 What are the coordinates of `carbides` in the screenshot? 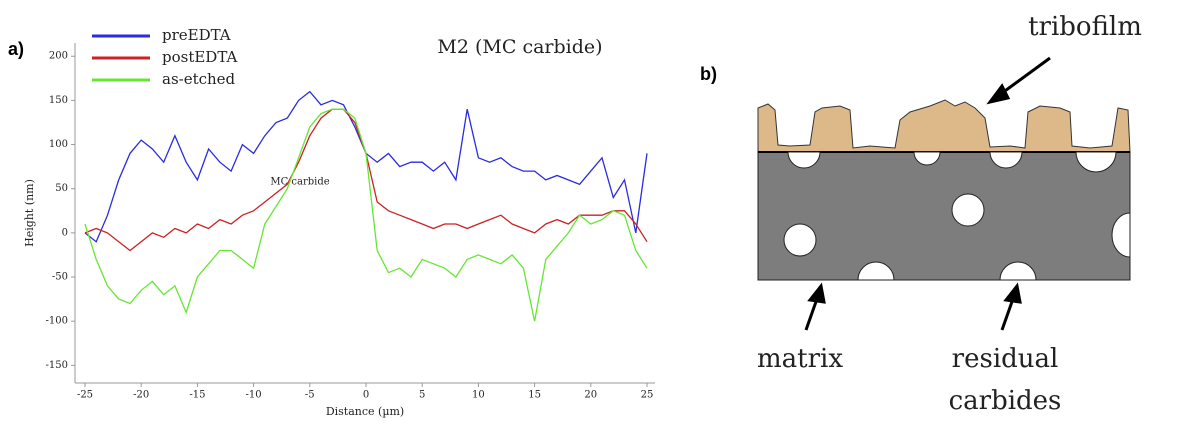 It's located at (957, 216).